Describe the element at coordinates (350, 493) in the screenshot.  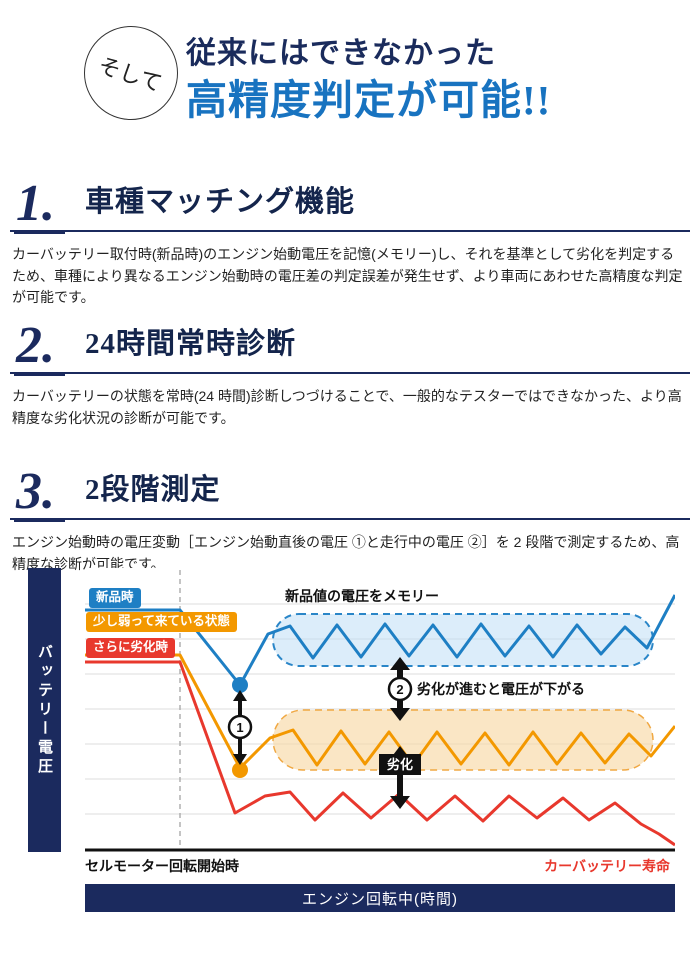
I see `section-header: 3. 2段階測定` at that location.